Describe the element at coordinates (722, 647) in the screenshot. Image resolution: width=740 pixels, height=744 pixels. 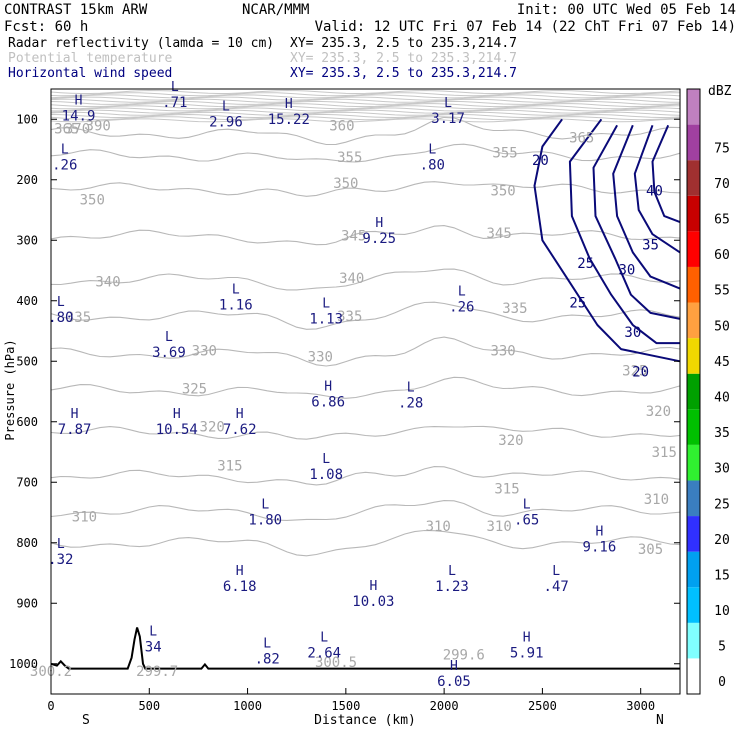
I see `colorbar-label: 5` at that location.